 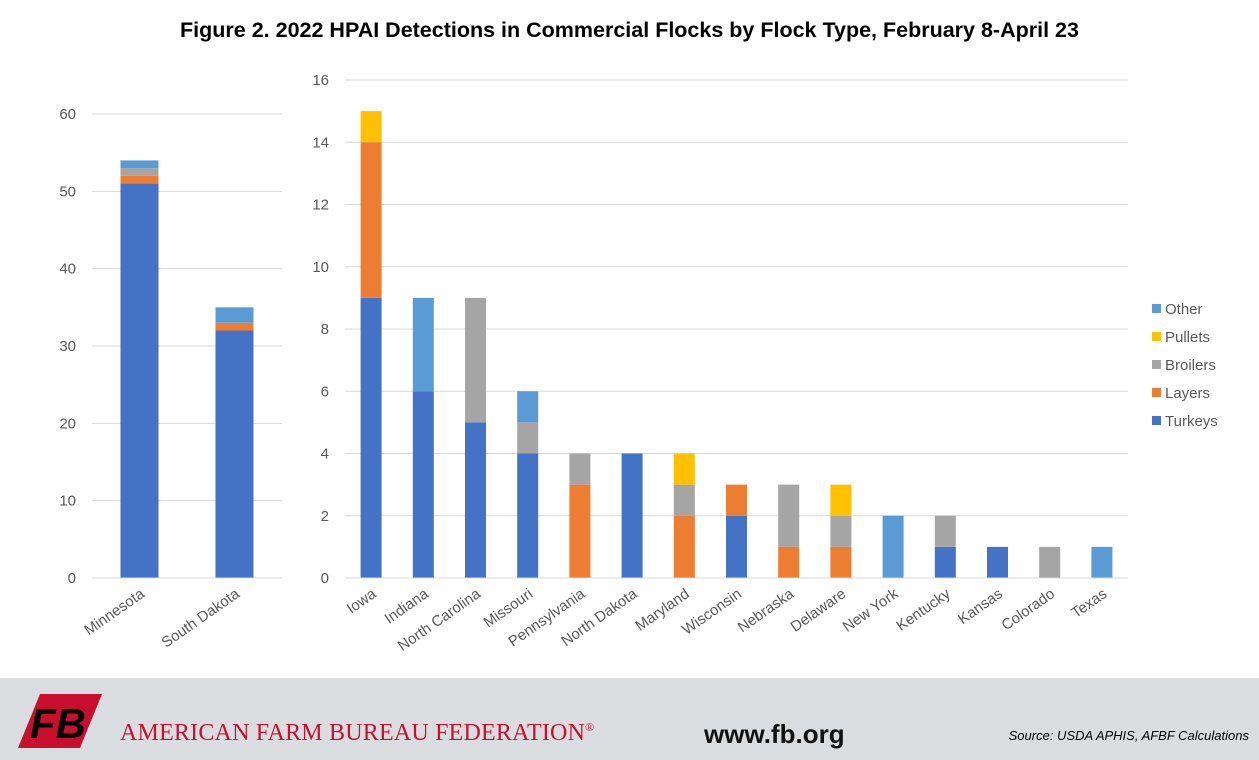 I want to click on website-url: www.fb.org, so click(x=774, y=734).